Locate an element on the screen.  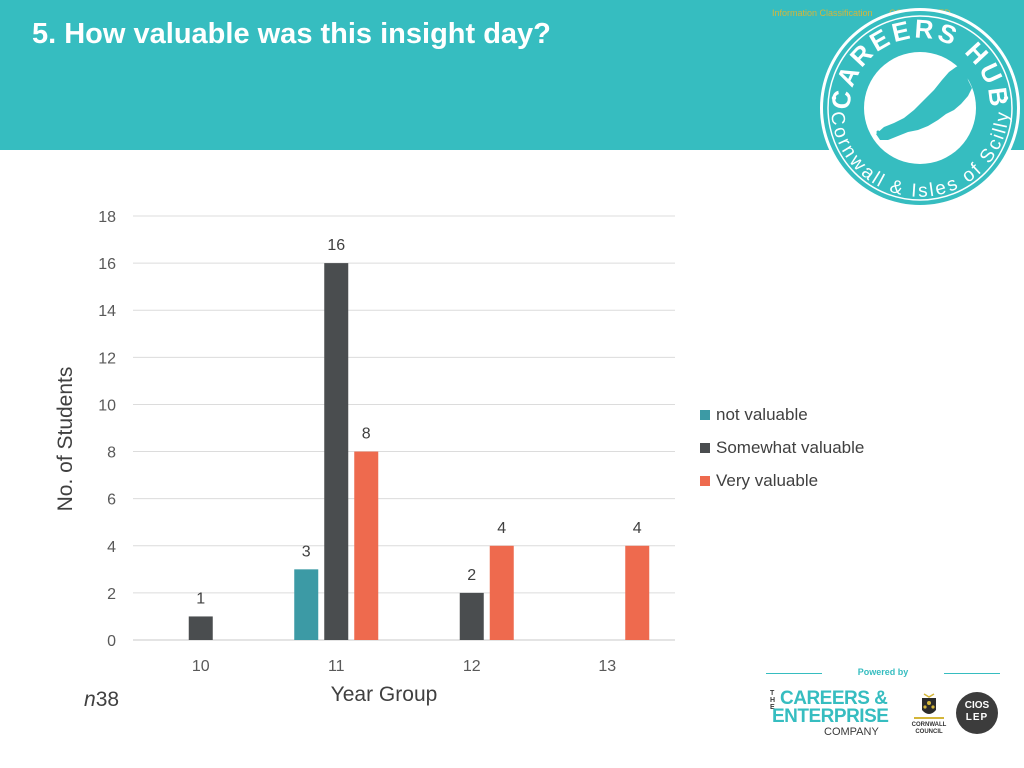
crest-icon is located at coordinates (929, 706).